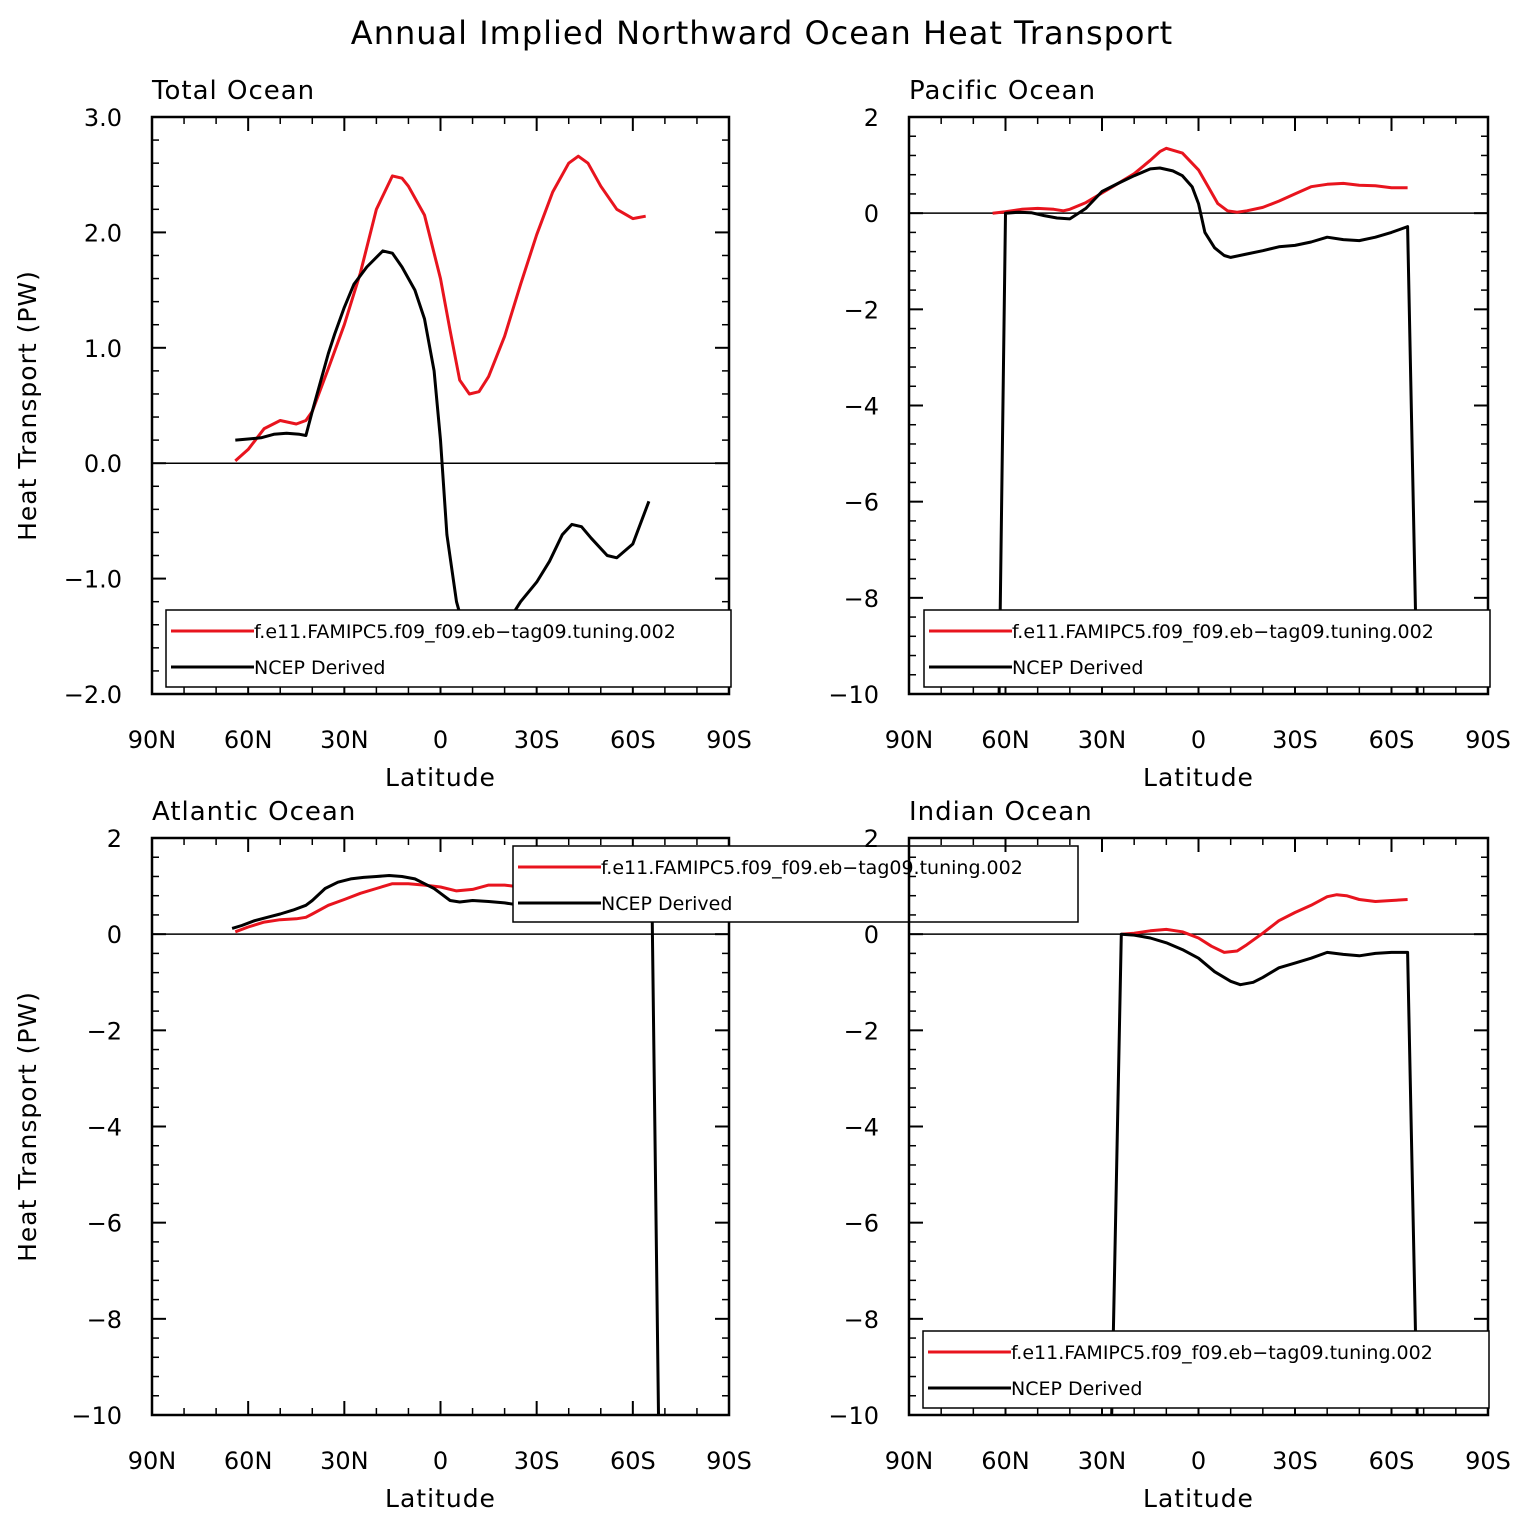 This screenshot has width=1525, height=1527. Describe the element at coordinates (103, 464) in the screenshot. I see `y-tick-label: 0.0` at that location.